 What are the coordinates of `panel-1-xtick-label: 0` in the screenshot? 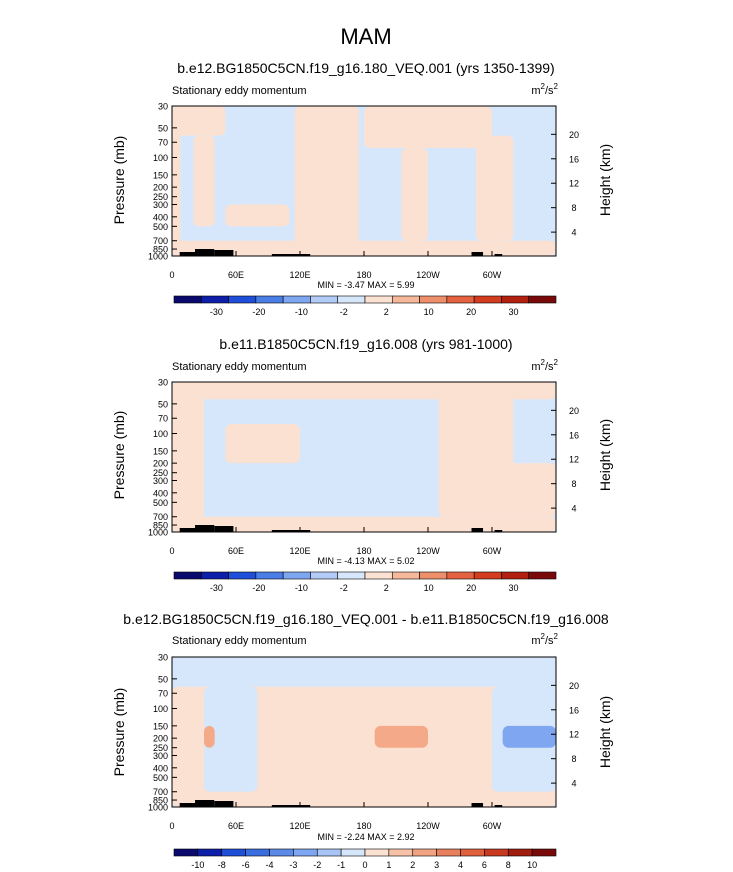 It's located at (171, 275).